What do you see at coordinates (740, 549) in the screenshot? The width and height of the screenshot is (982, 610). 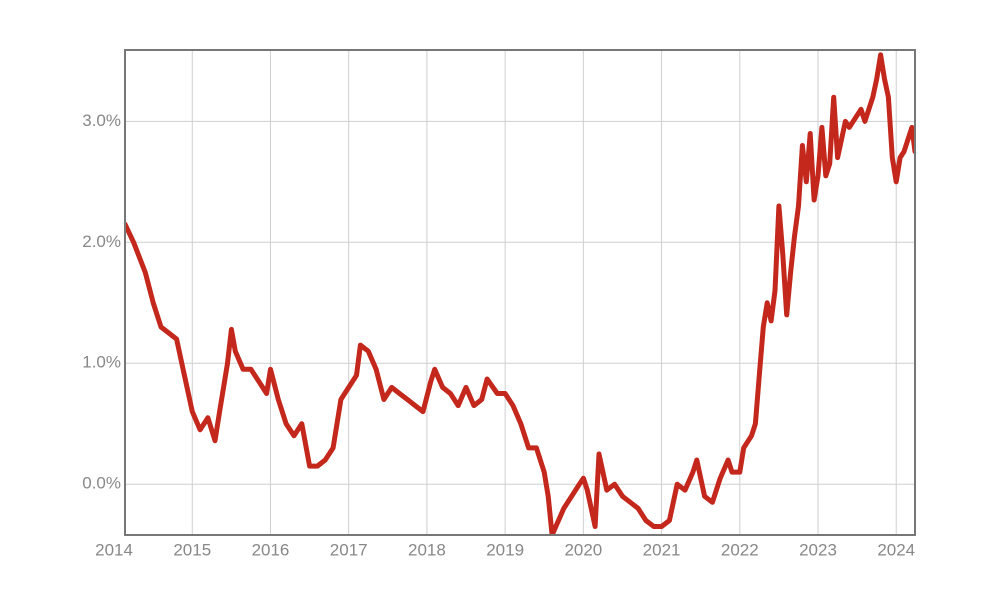 I see `x-tick-label: 2022` at bounding box center [740, 549].